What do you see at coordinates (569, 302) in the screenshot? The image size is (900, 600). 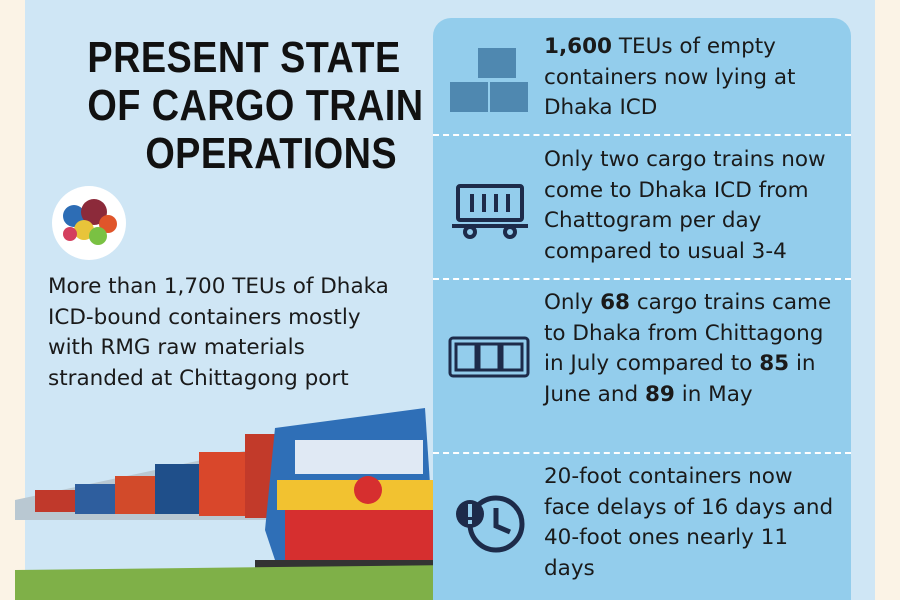 I see `fact-text: Only` at bounding box center [569, 302].